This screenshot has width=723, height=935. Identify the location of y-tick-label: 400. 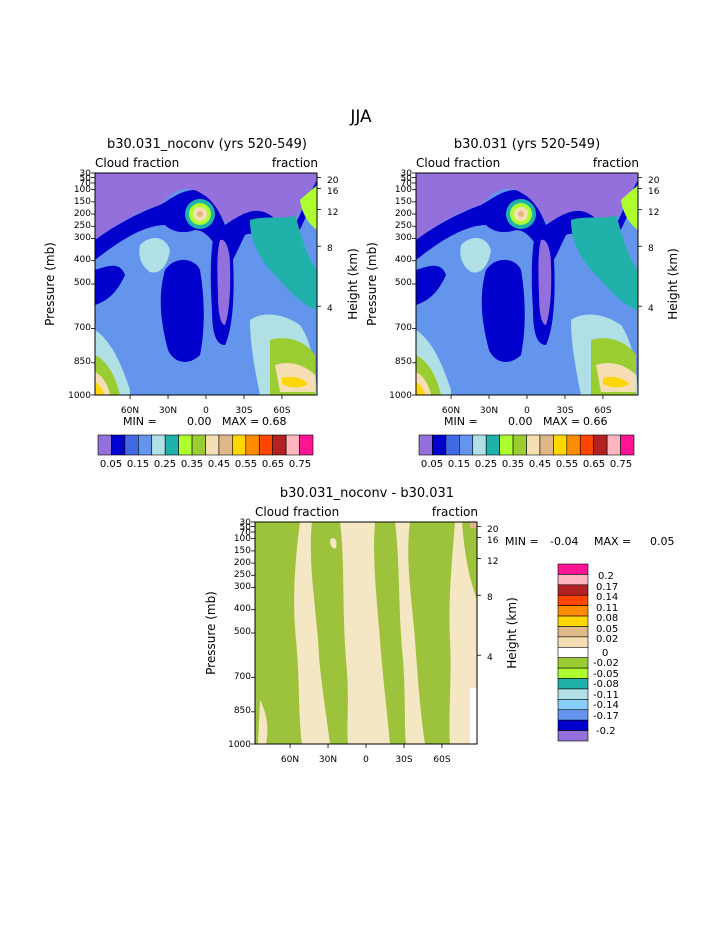
(403, 260).